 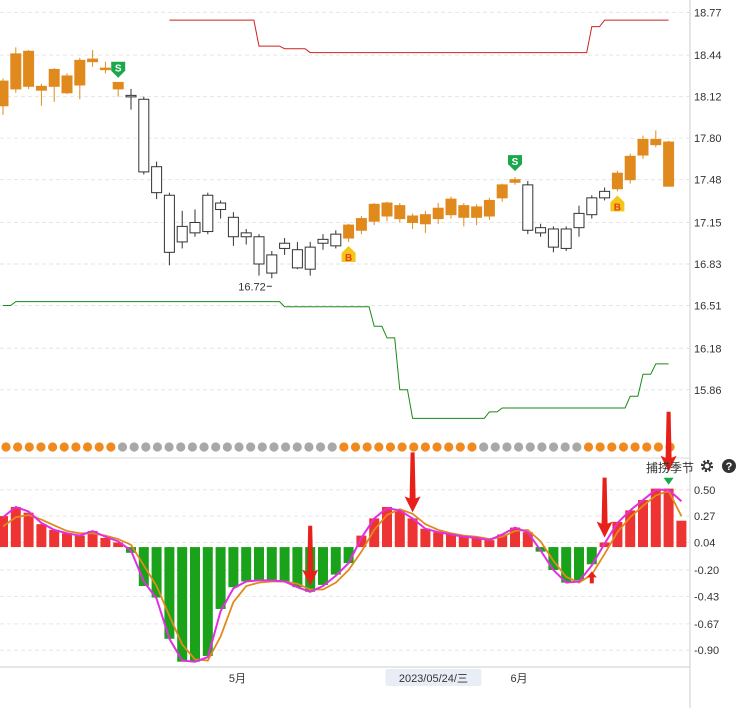 I want to click on price-tick-label: 16.51, so click(x=708, y=306).